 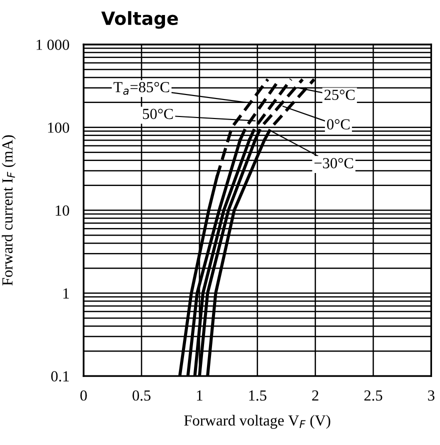 What do you see at coordinates (59, 127) in the screenshot?
I see `y-tick-label: 100` at bounding box center [59, 127].